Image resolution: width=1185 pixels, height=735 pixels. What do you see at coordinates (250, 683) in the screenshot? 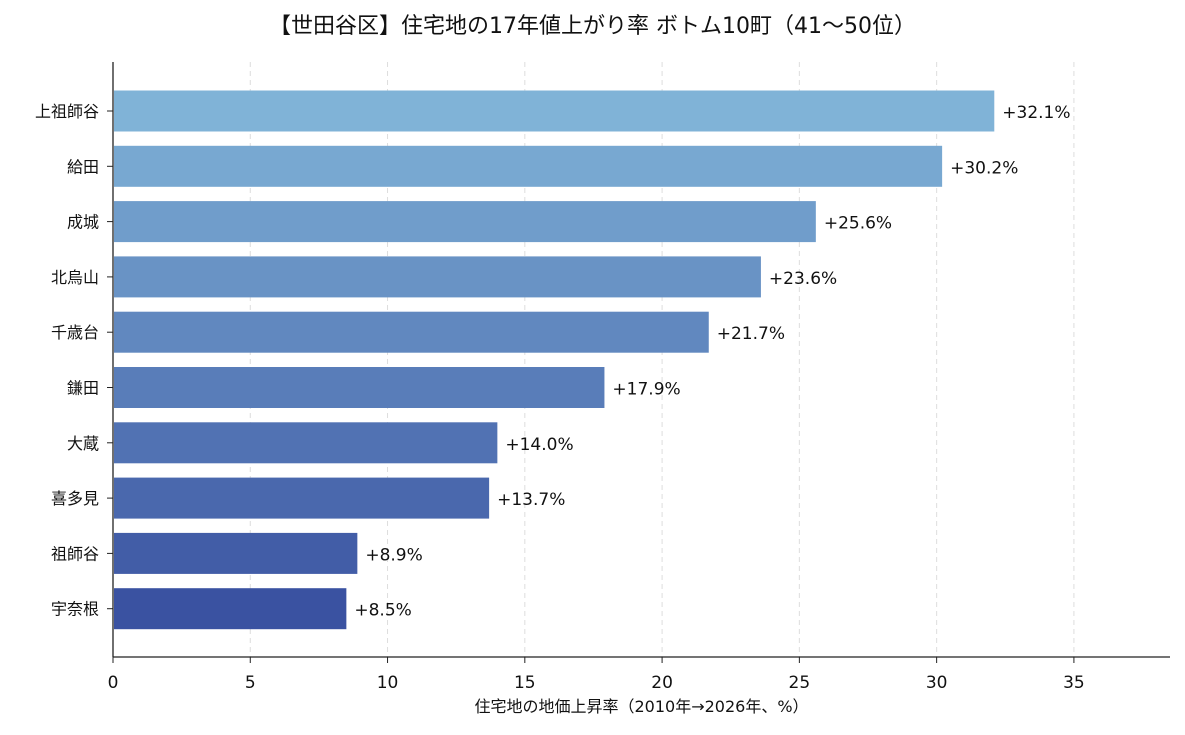
I see `x-tick-label: 5` at bounding box center [250, 683].